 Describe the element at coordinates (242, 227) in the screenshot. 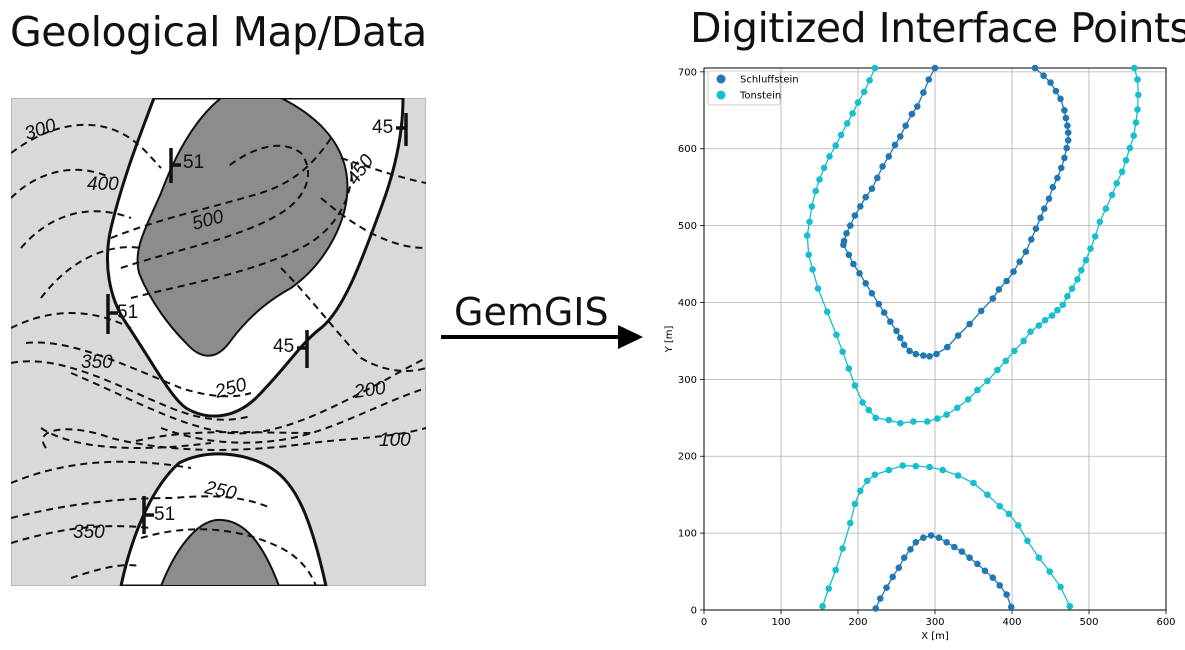

I see `inner-unit-upper` at that location.